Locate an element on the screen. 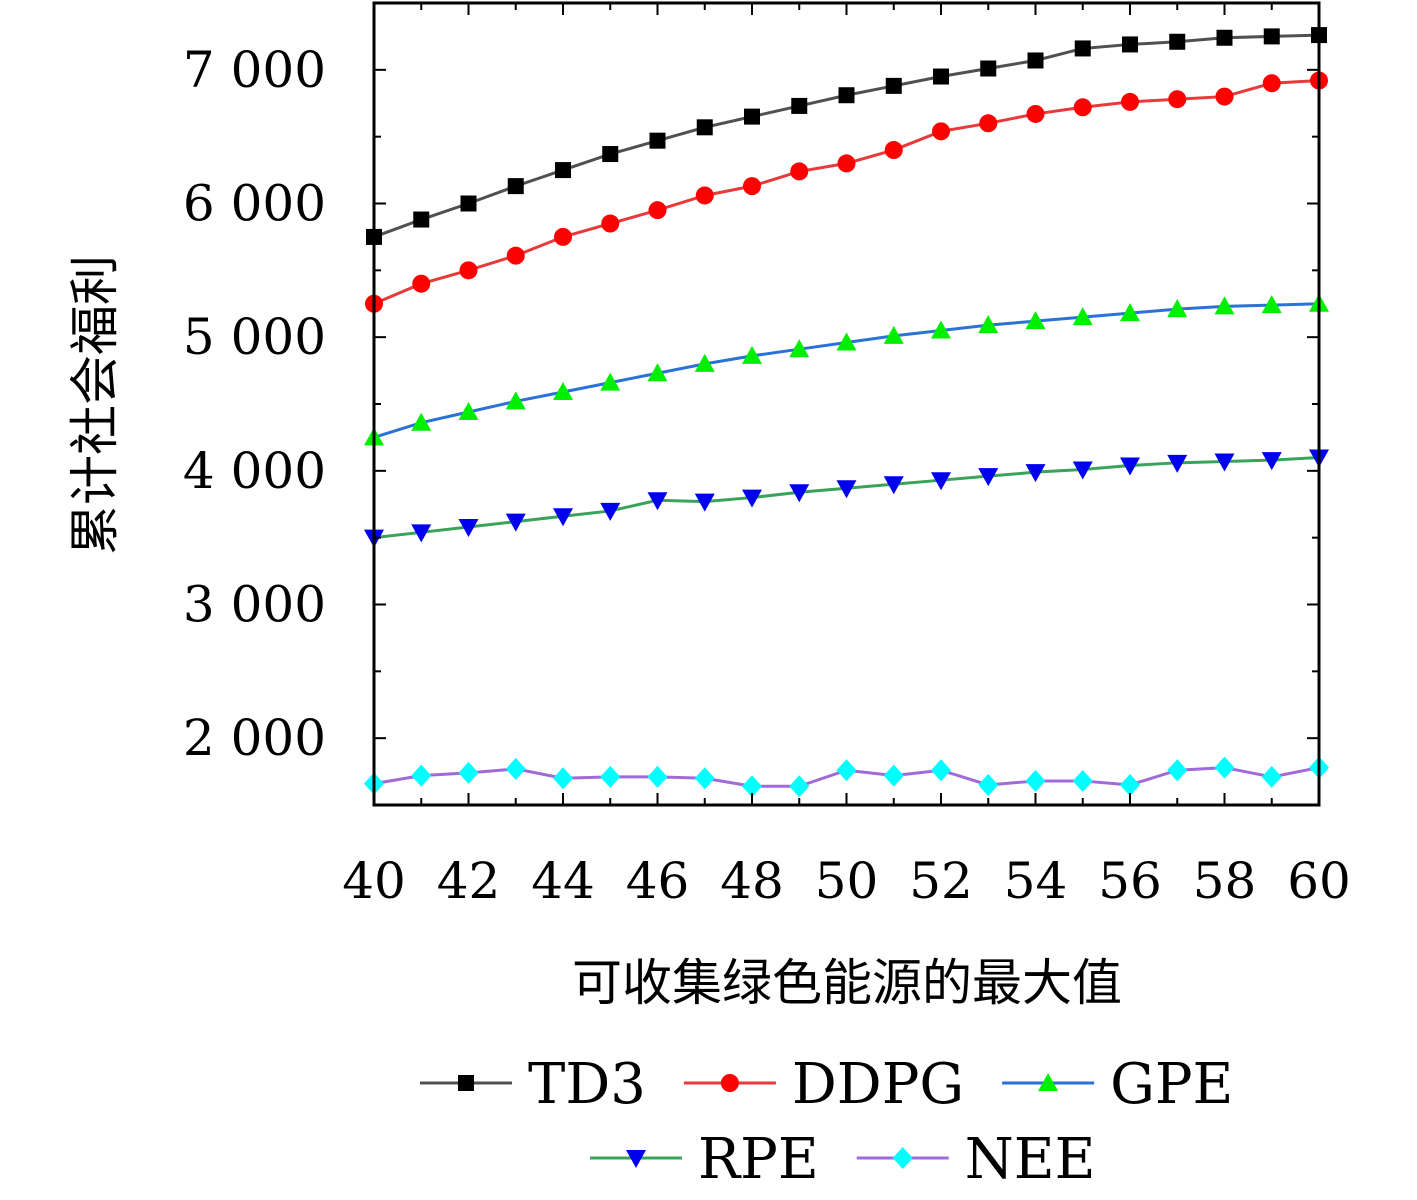 This screenshot has width=1417, height=1200. series-line-td3 is located at coordinates (846, 136).